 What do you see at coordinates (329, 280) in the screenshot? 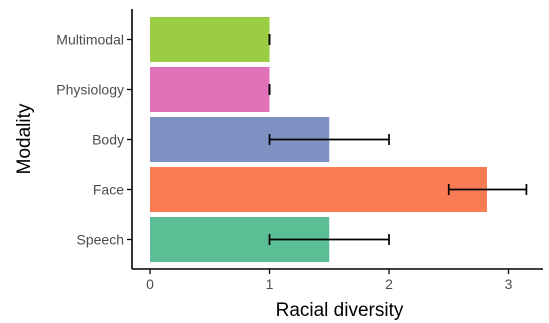
I see `x-axis-ticks: 0 1 2 3` at bounding box center [329, 280].